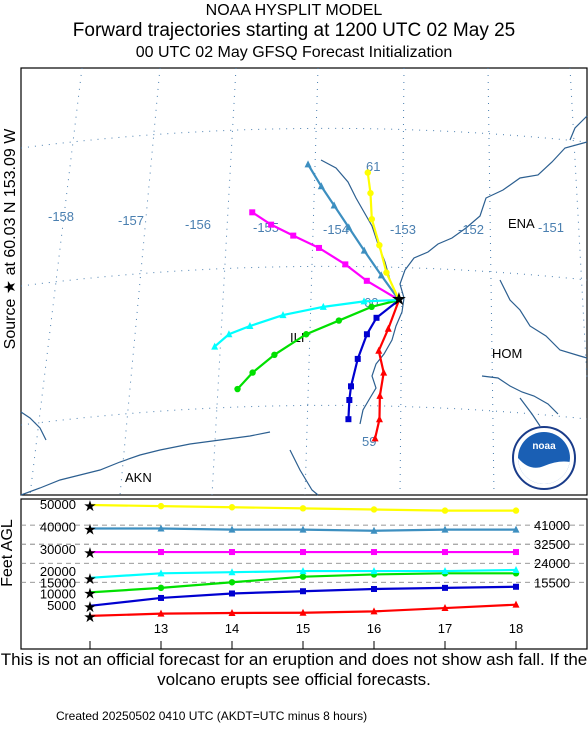 This screenshot has height=730, width=588. I want to click on y-tick-label: 50000, so click(58, 504).